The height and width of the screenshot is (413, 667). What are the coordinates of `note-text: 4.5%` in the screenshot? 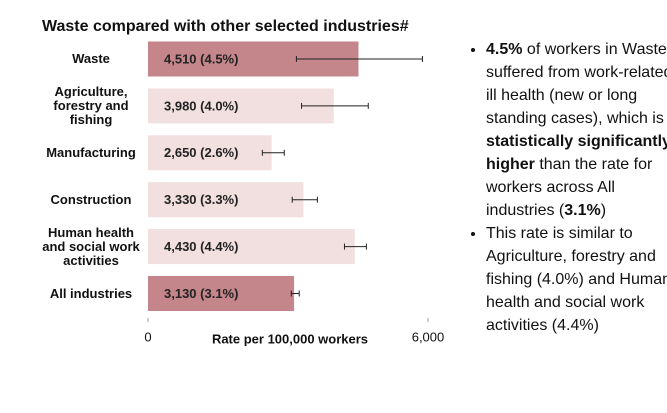 It's located at (504, 49).